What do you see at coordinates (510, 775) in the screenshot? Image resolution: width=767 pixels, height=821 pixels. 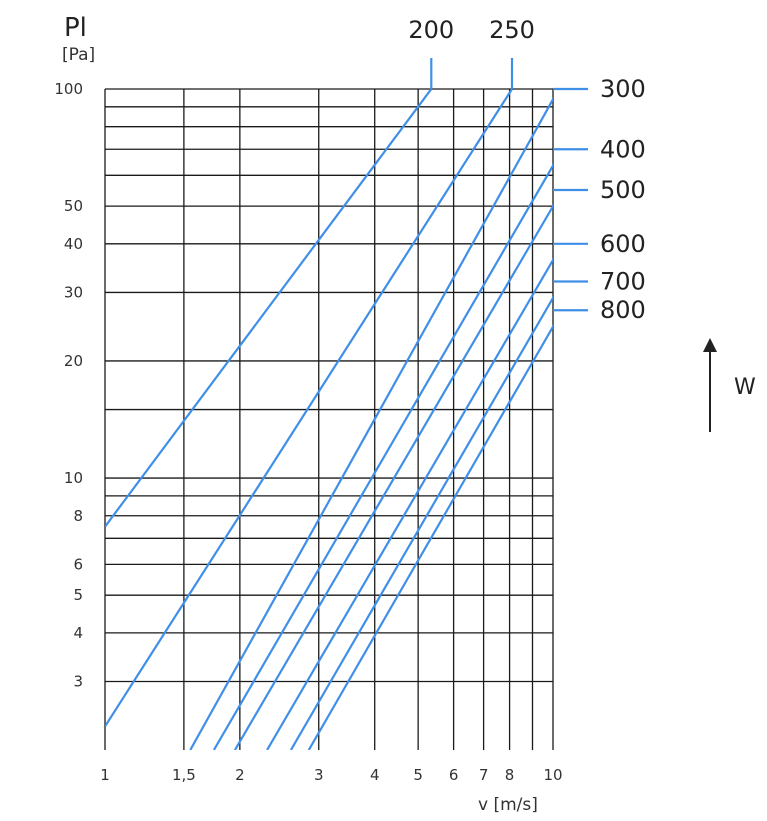 I see `x-tick-label: 8` at bounding box center [510, 775].